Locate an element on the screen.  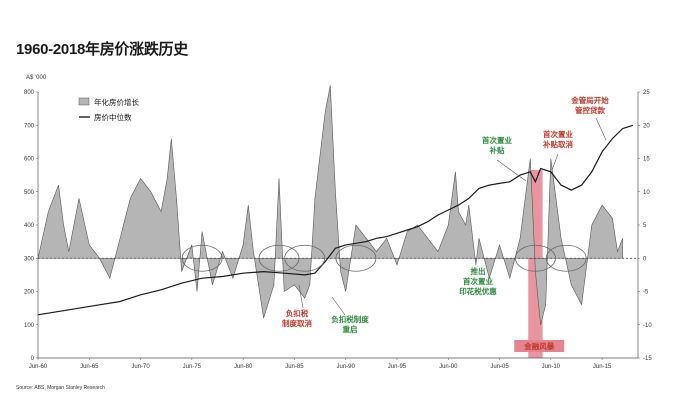
right-tick-label: 0 is located at coordinates (645, 259).